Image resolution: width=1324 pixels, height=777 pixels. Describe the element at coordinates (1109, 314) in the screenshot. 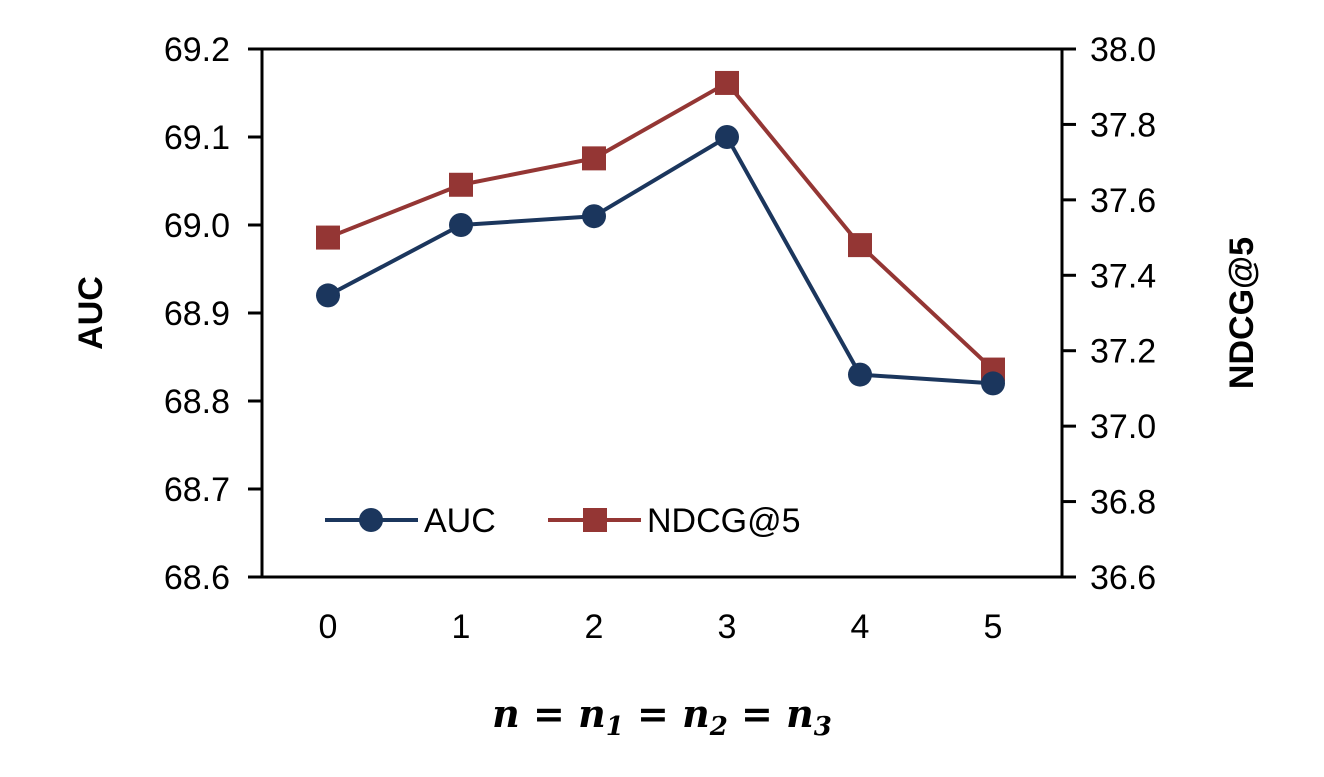

I see `right-axis-ticks: 36.6 36.8 37.0 37.2 37.4 37.6 37.8 38.0` at that location.